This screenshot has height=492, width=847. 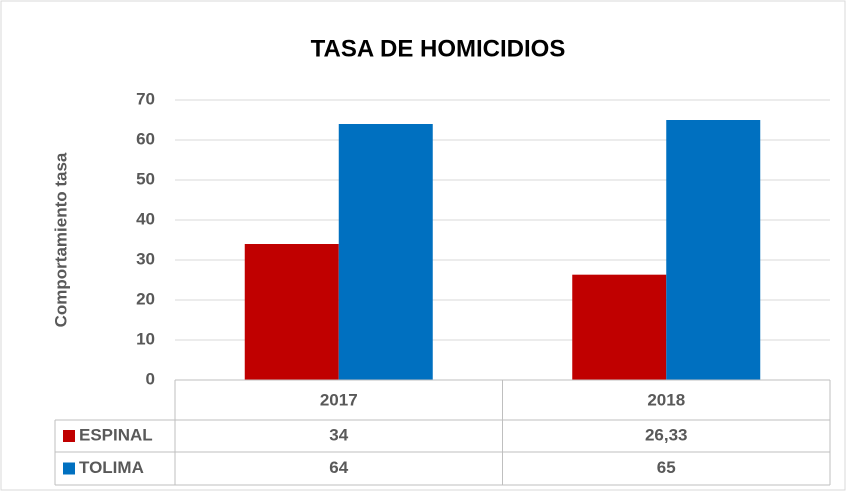 What do you see at coordinates (150, 378) in the screenshot?
I see `y-tick-label: 0` at bounding box center [150, 378].